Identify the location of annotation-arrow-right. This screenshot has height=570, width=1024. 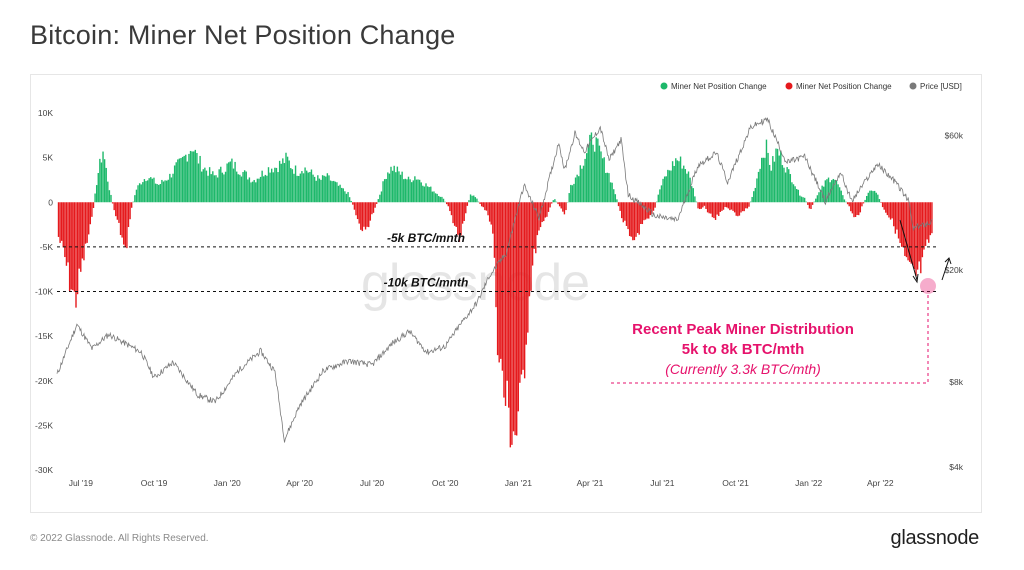
(945, 269).